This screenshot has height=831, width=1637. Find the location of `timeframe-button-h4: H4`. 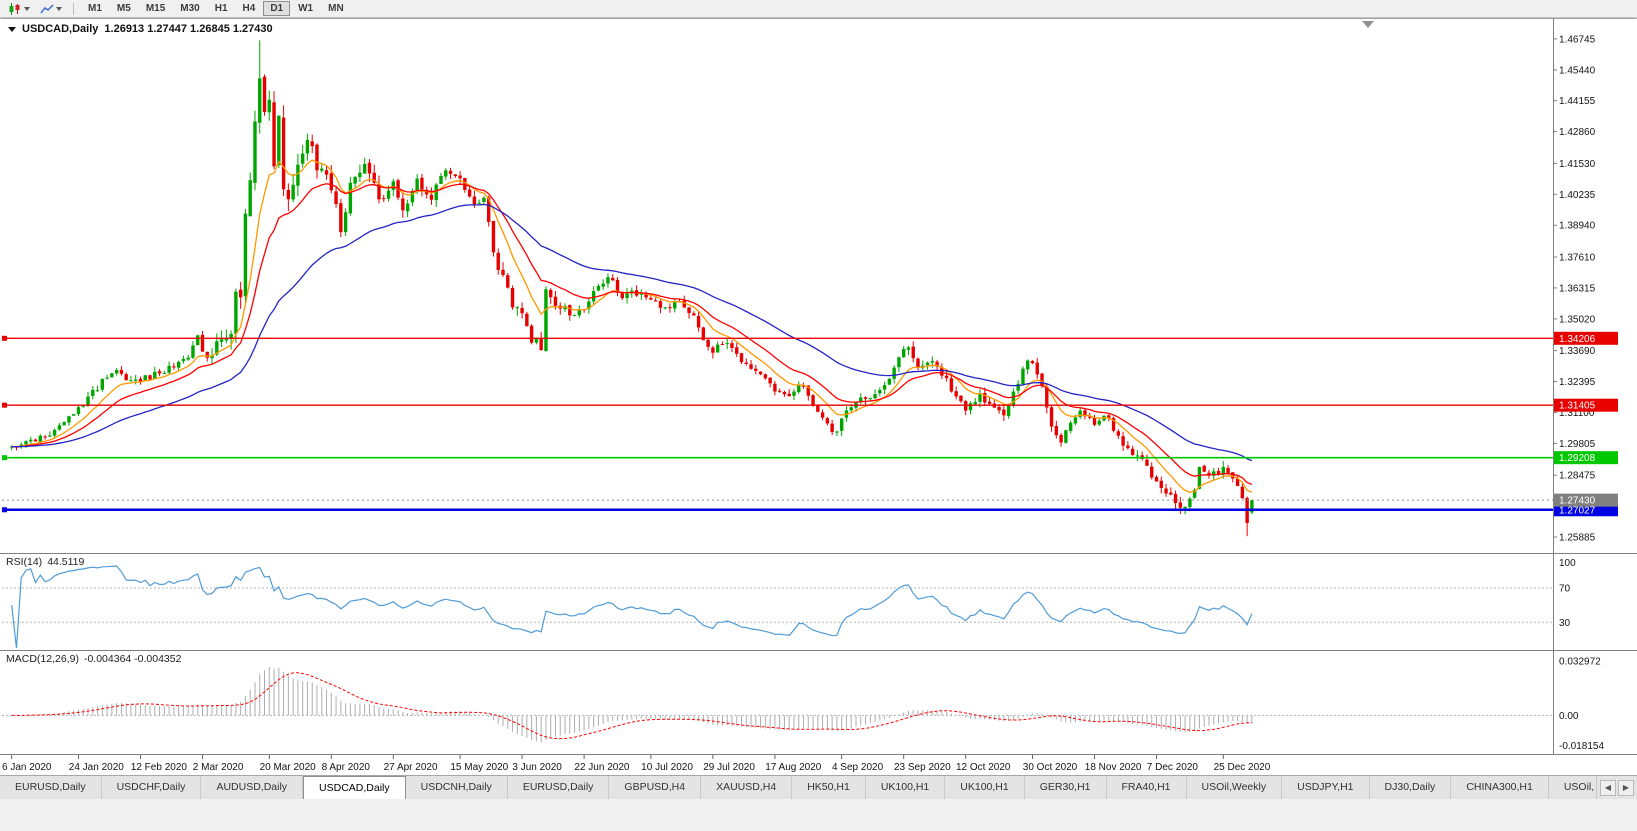

timeframe-button-h4: H4 is located at coordinates (249, 8).